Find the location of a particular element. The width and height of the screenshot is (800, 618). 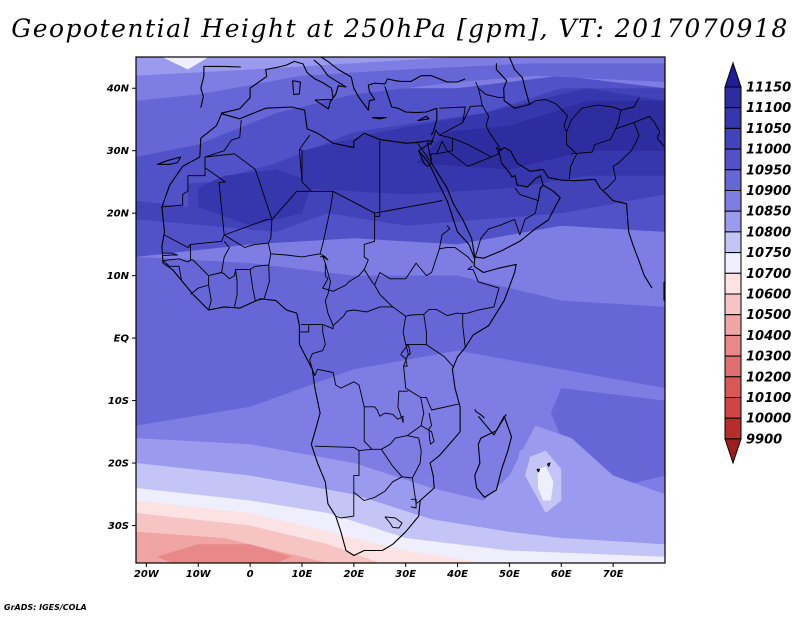

lat-tick-label: 40N is located at coordinates (118, 89).